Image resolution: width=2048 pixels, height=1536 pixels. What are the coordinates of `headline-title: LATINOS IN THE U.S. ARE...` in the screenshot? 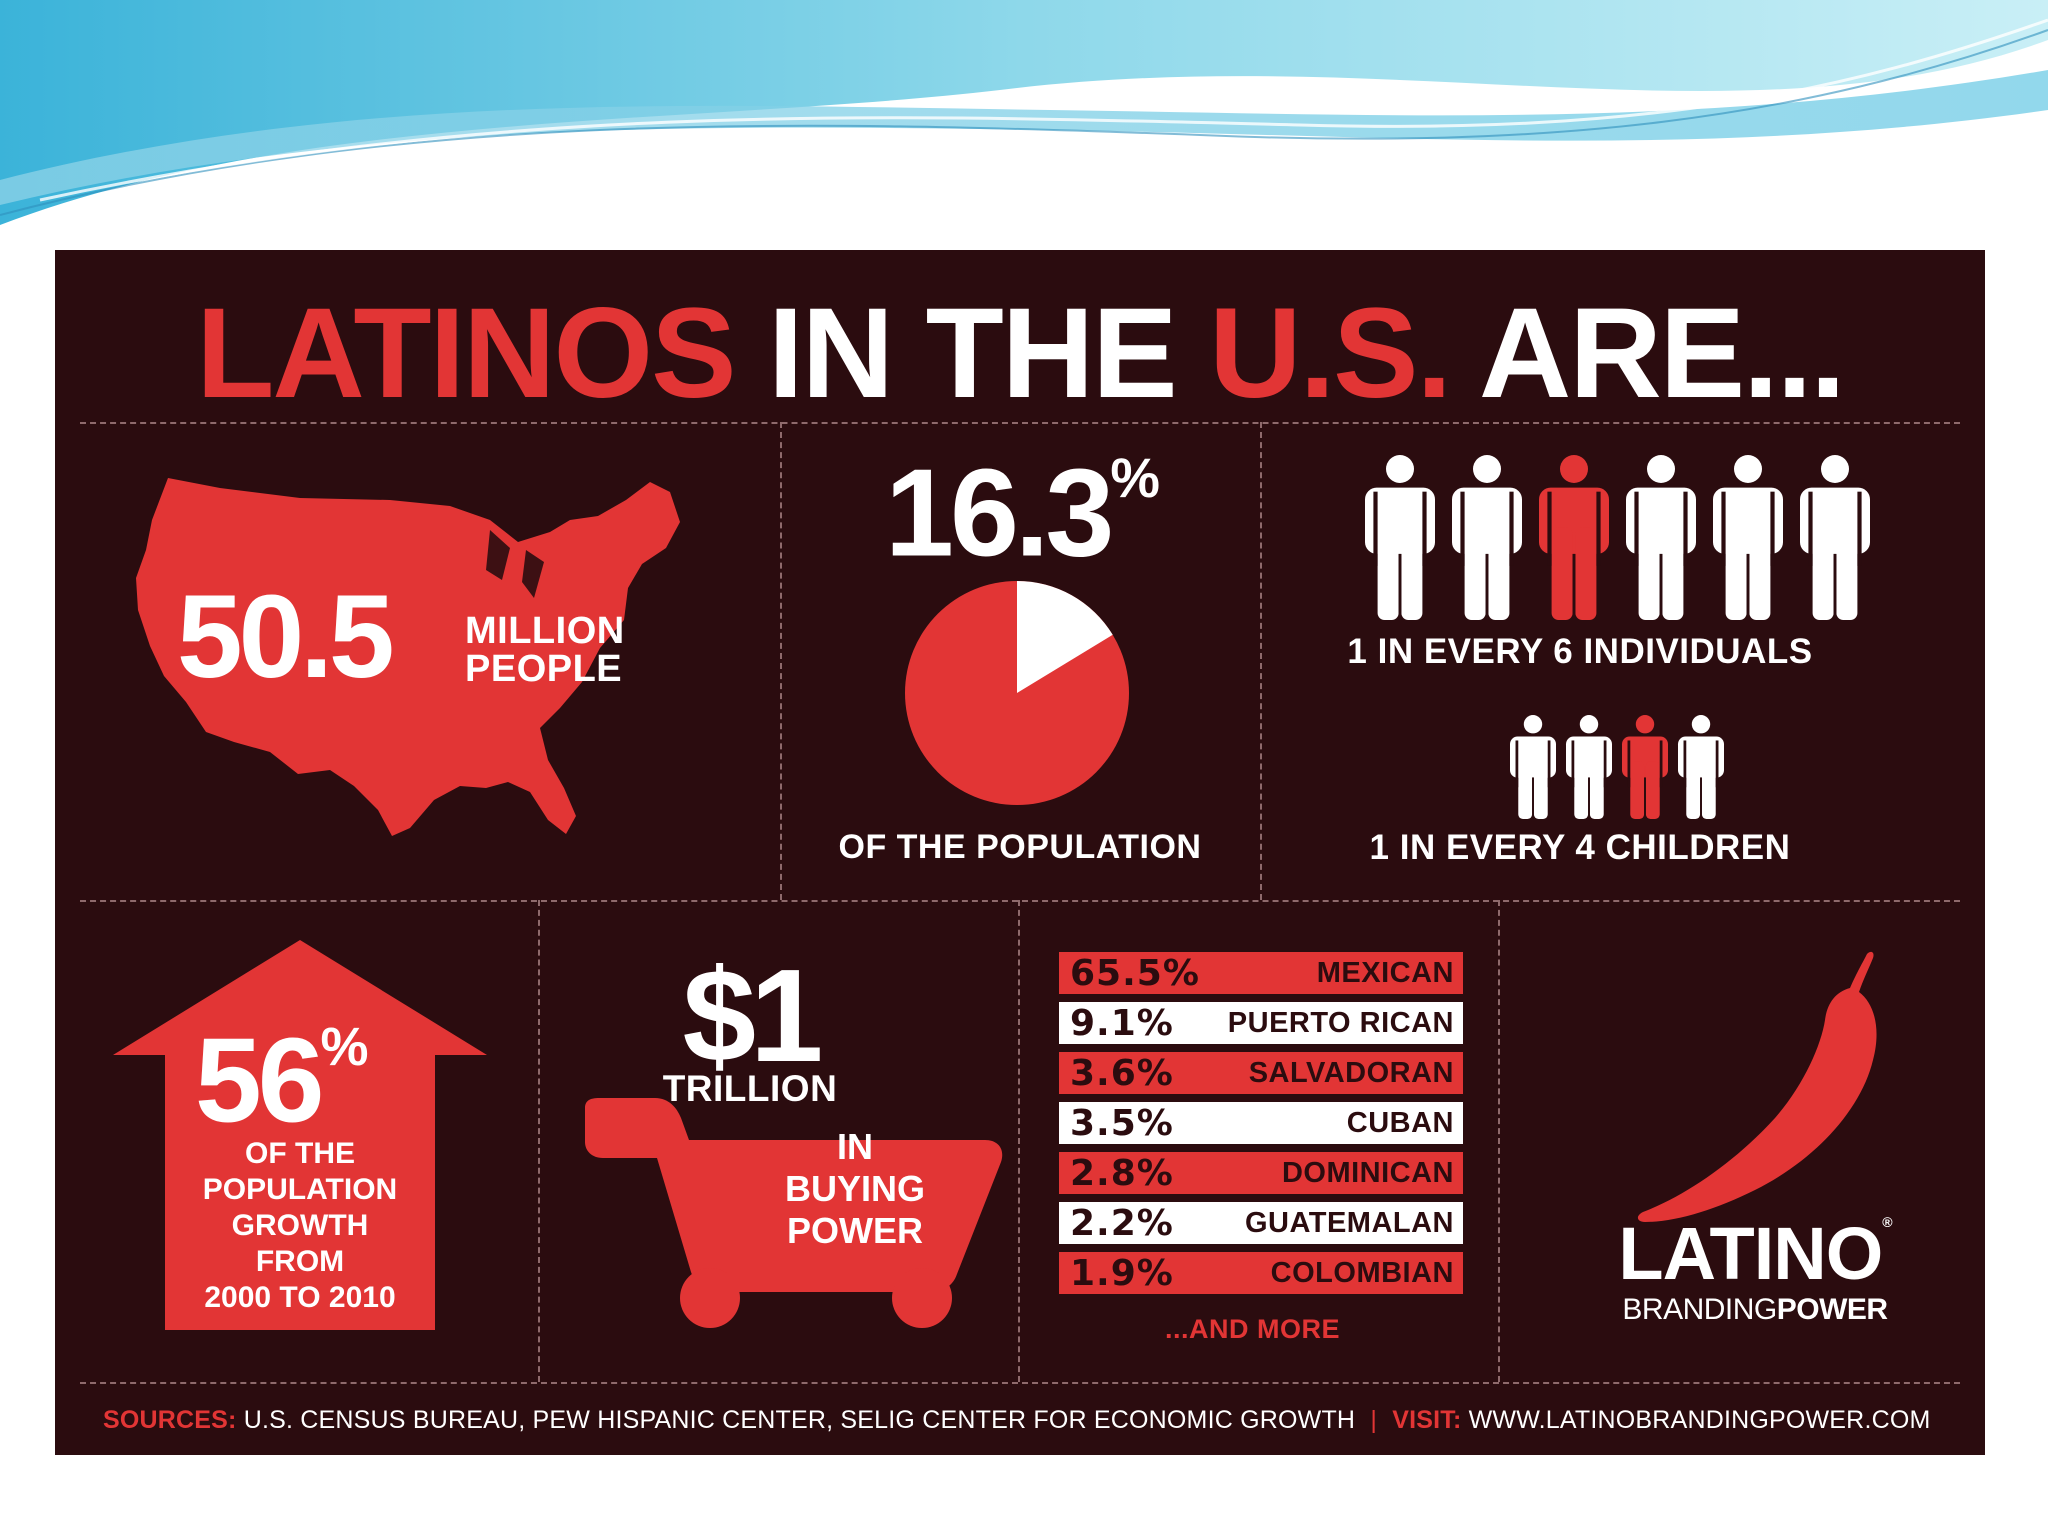 It's located at (1020, 354).